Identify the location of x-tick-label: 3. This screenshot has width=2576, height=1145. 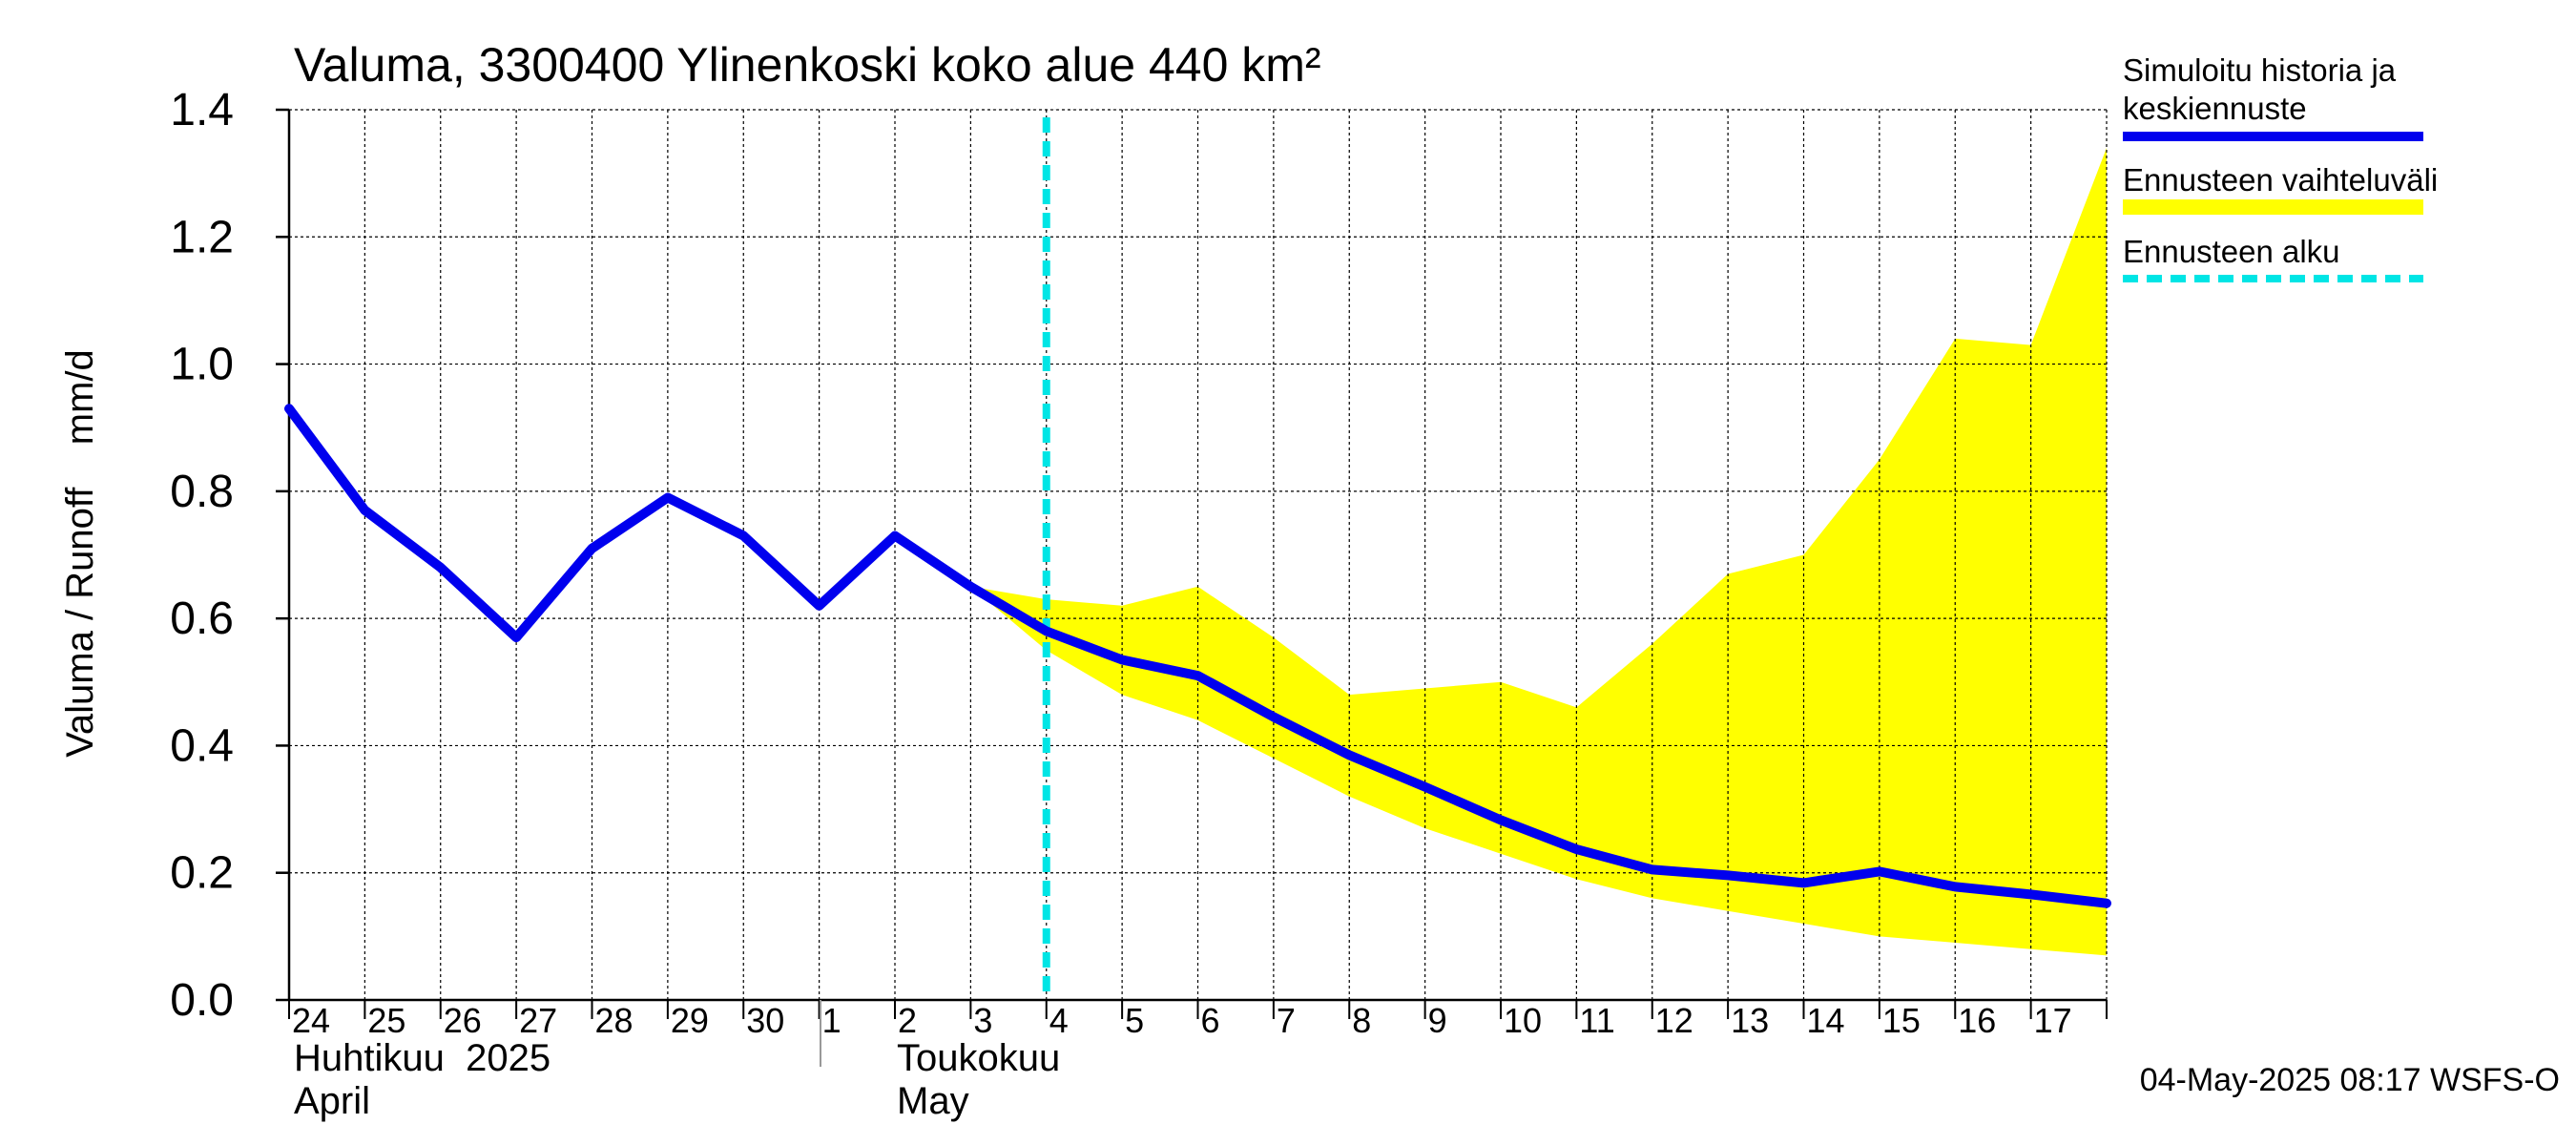
(982, 1021).